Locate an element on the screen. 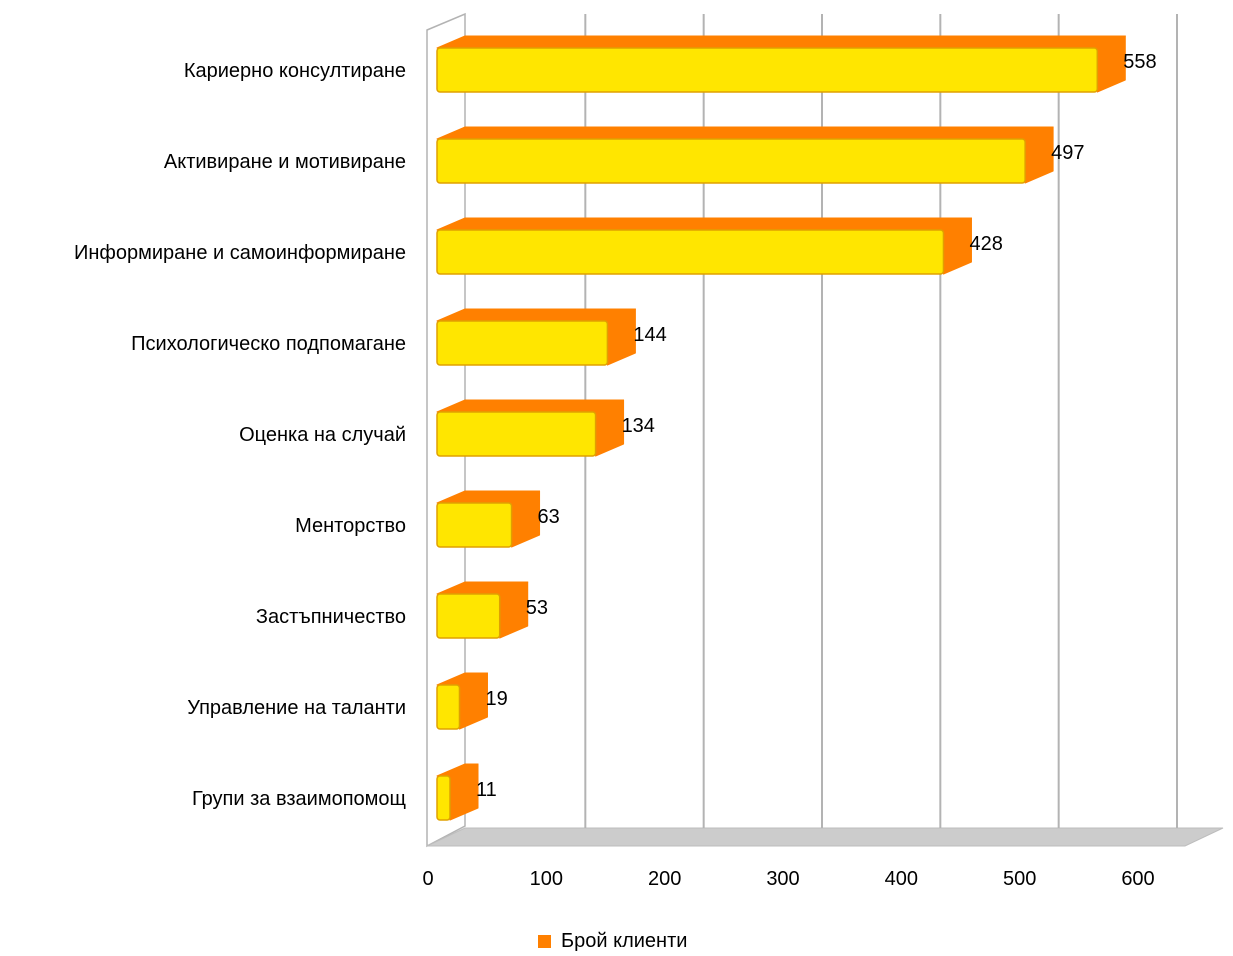 The height and width of the screenshot is (956, 1233). data-label: 428 is located at coordinates (985, 244).